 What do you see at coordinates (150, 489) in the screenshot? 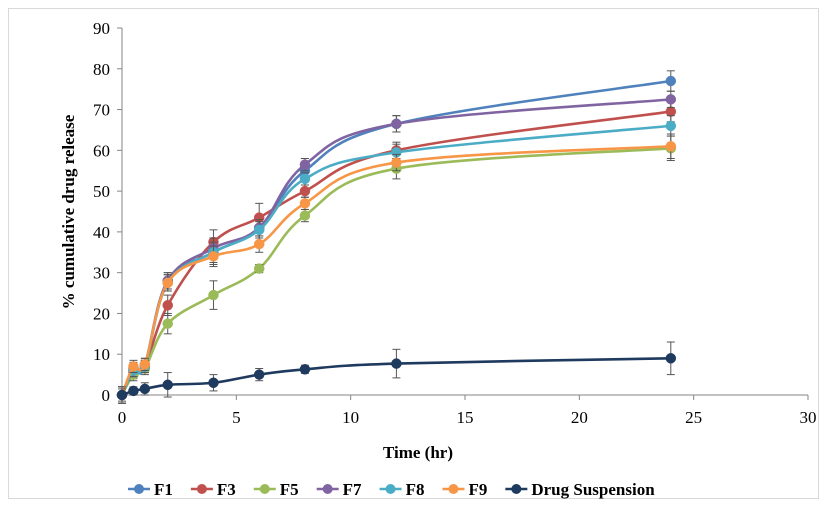
I see `legend-item-f1: F1` at bounding box center [150, 489].